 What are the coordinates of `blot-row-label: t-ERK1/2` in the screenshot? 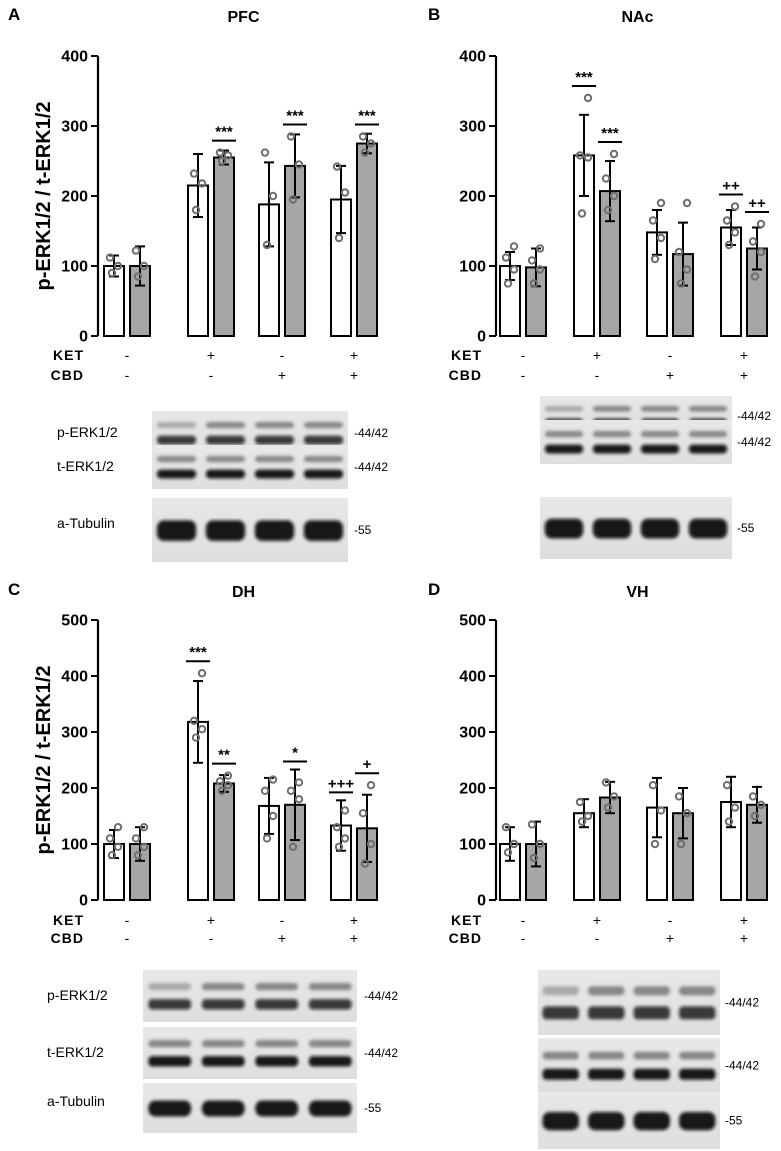 It's located at (75, 1052).